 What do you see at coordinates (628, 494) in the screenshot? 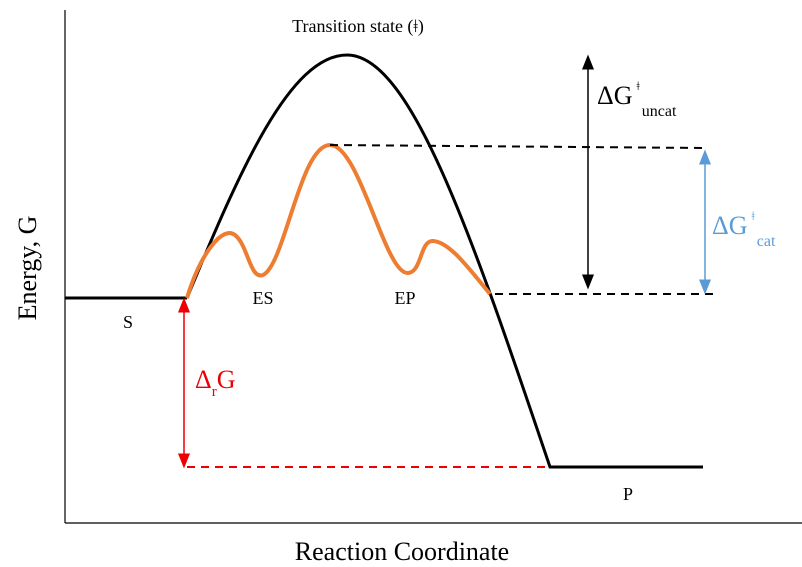
I see `label: P` at bounding box center [628, 494].